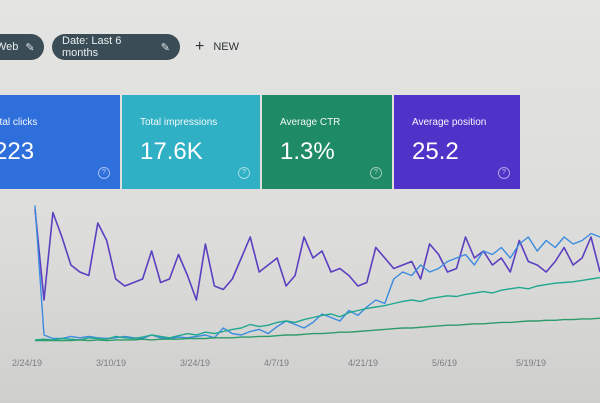 The height and width of the screenshot is (403, 600). I want to click on metric-card-average-position: Average position 25.2 ?, so click(457, 142).